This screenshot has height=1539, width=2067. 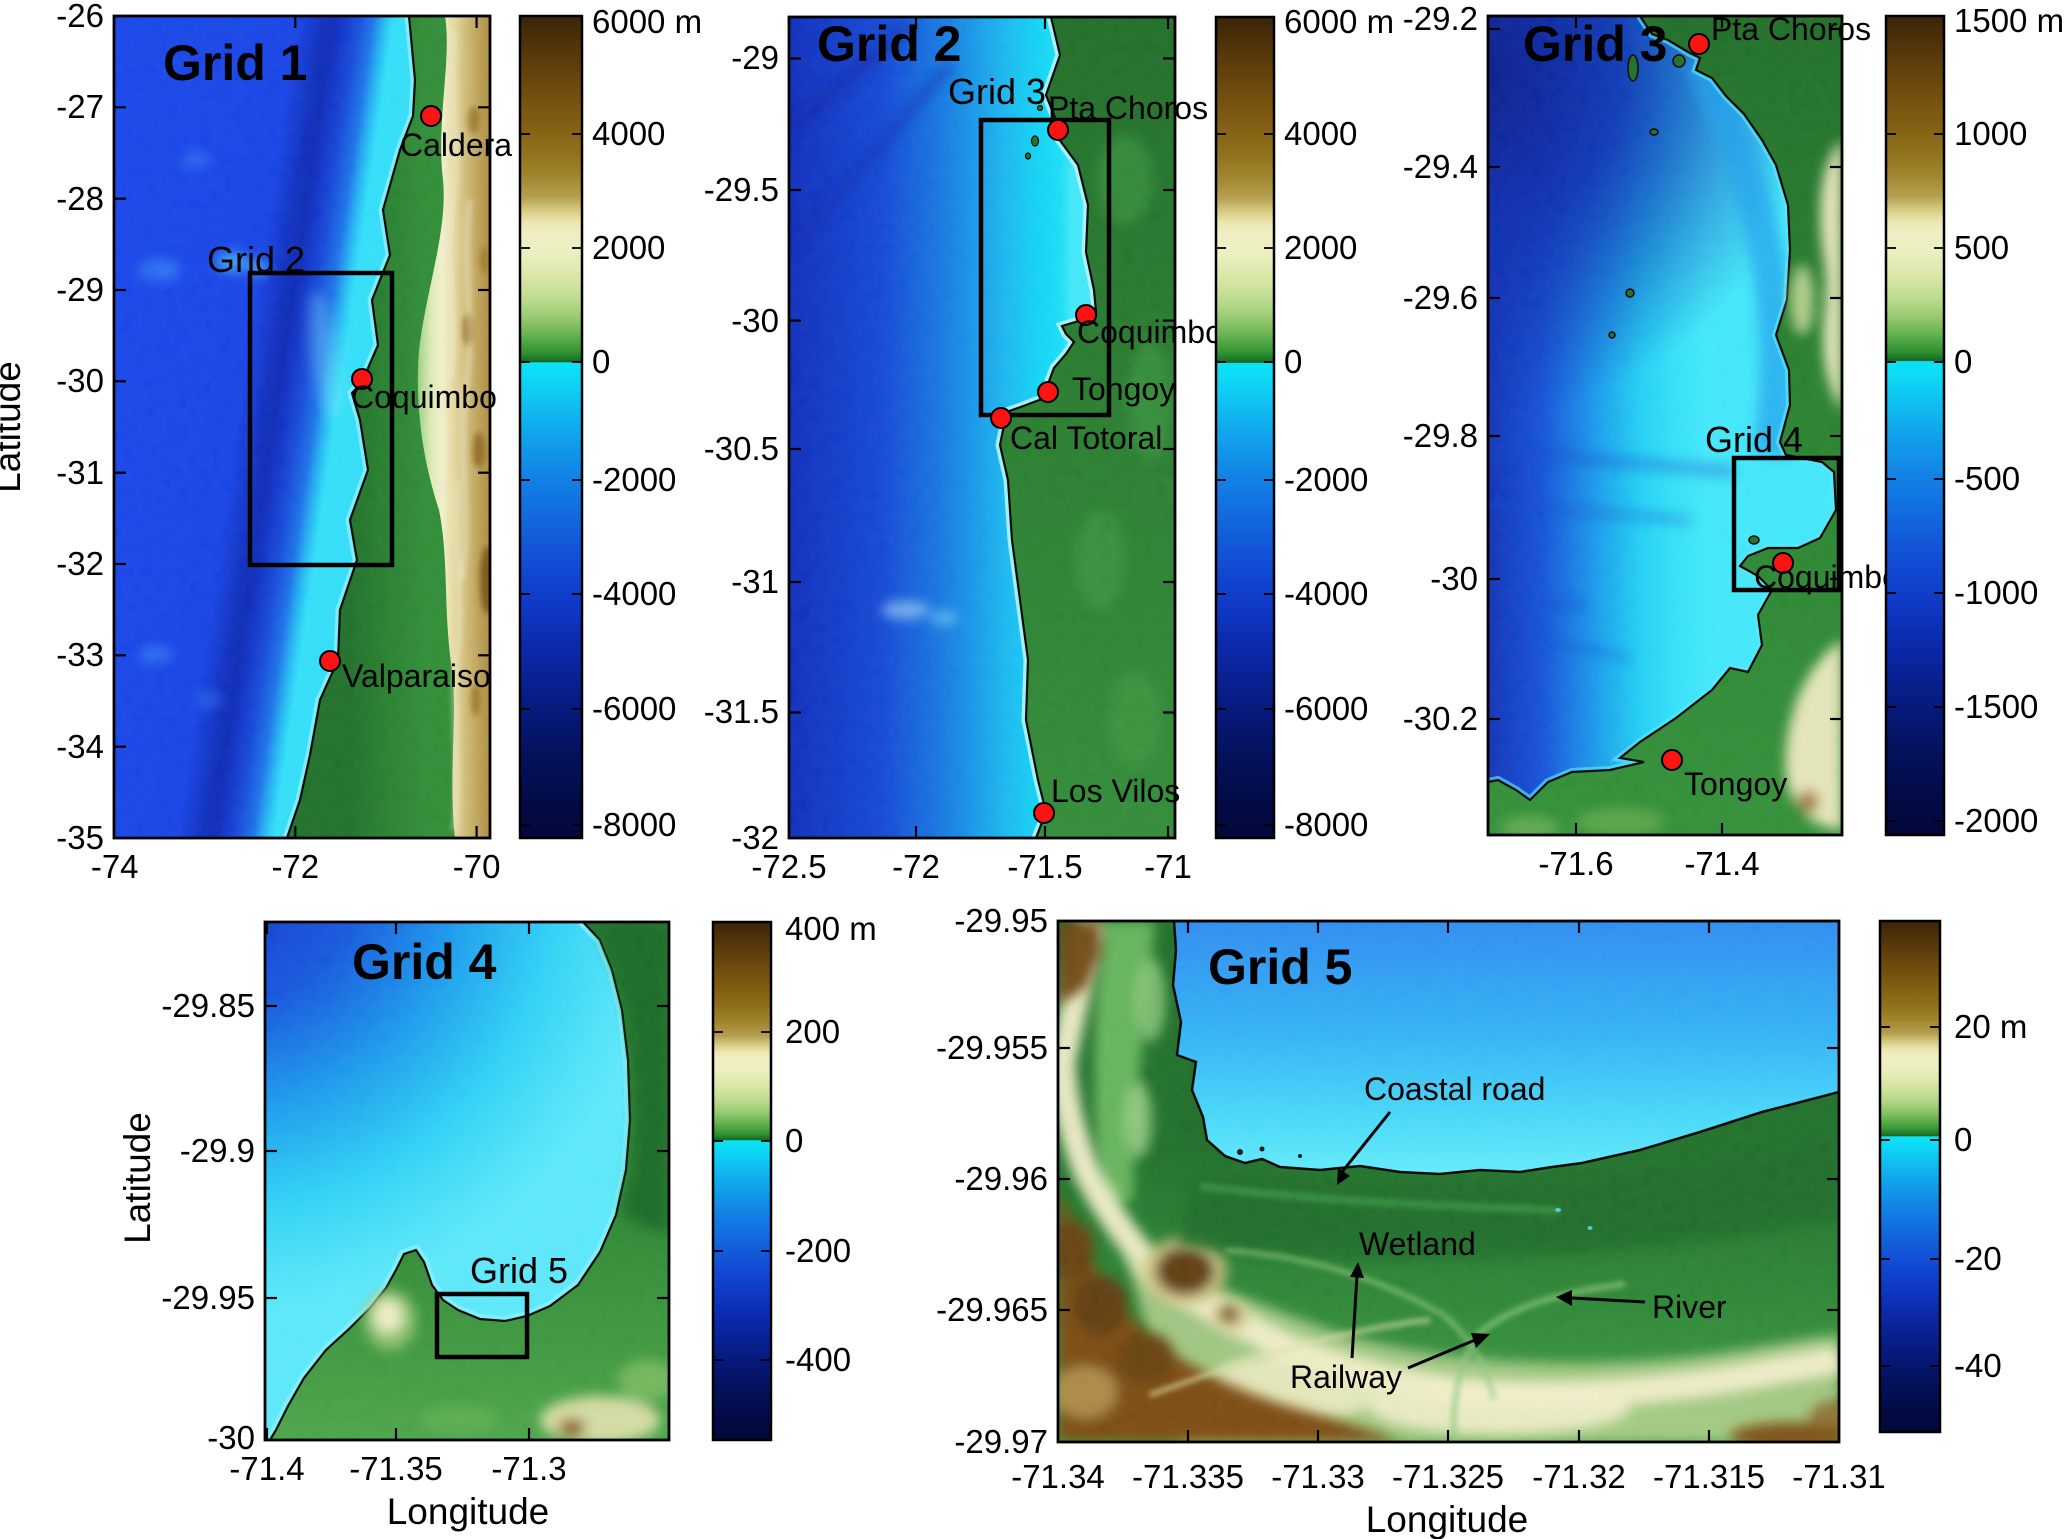 I want to click on svg-text: Railway, so click(x=1346, y=1377).